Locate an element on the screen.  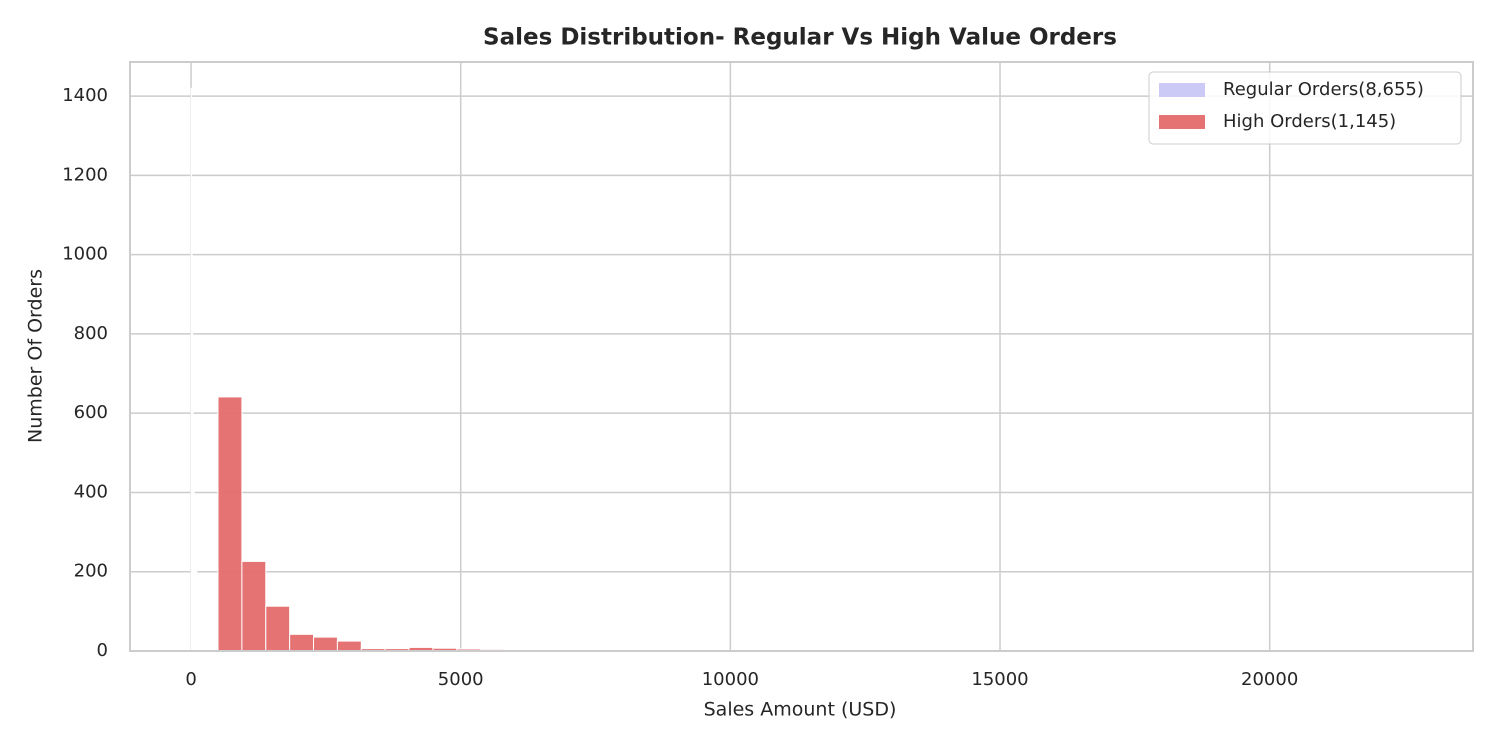
y-tick-label: 200 is located at coordinates (91, 571).